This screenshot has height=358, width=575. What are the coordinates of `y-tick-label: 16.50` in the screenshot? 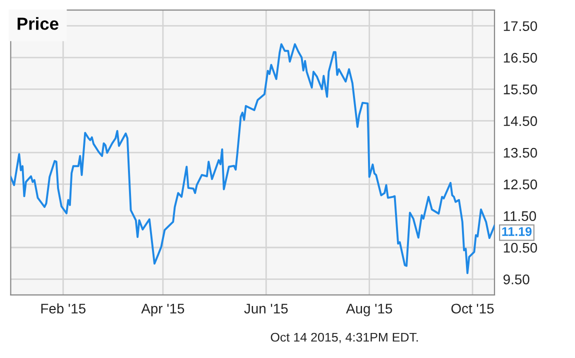 It's located at (521, 57).